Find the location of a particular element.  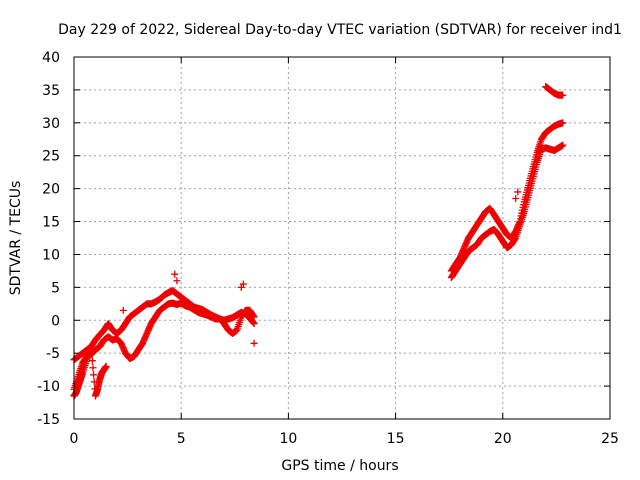

x-tick-label: 25 is located at coordinates (610, 439).